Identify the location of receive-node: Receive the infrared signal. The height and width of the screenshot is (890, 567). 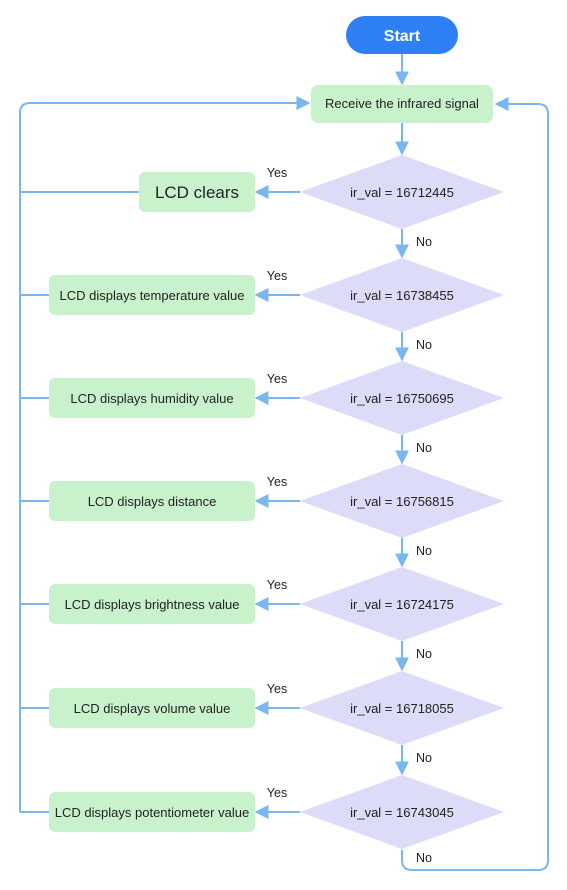
(402, 104).